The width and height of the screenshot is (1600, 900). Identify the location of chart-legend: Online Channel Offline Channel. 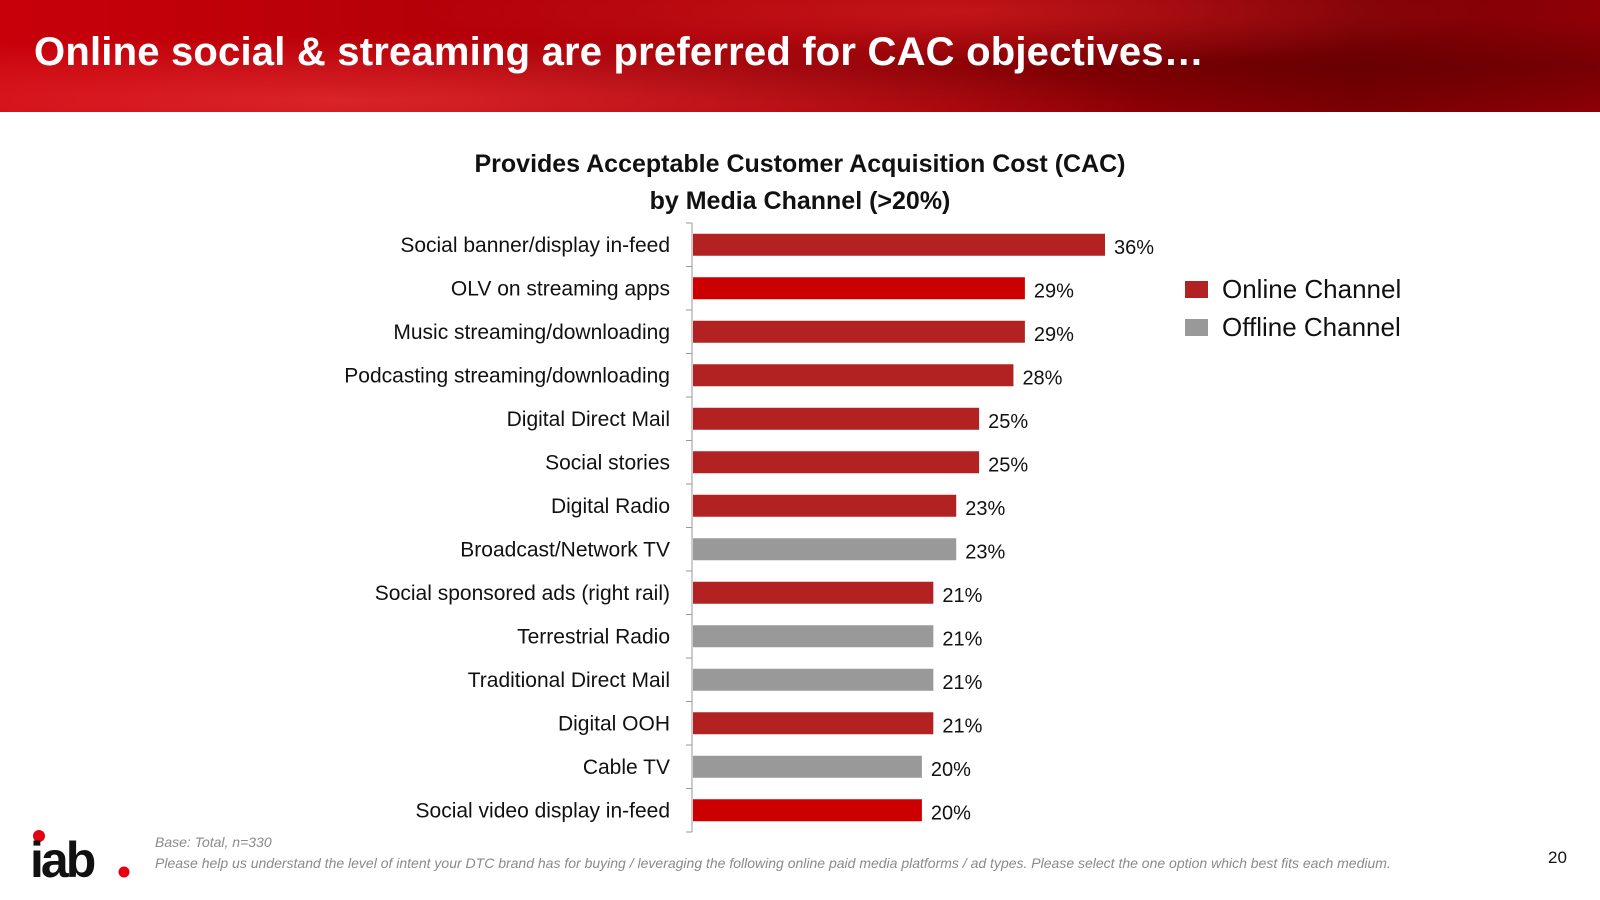
(1293, 308).